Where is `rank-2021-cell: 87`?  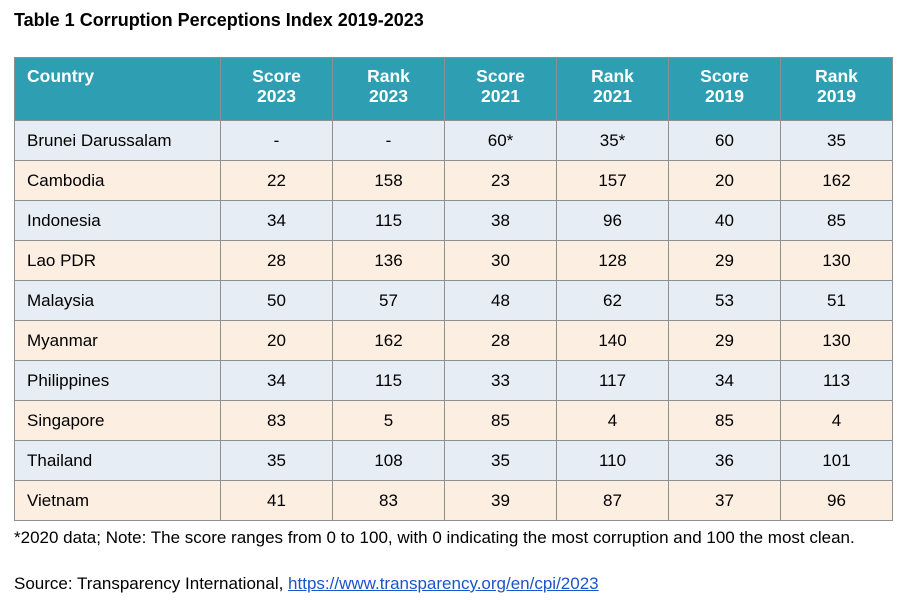
rank-2021-cell: 87 is located at coordinates (612, 500).